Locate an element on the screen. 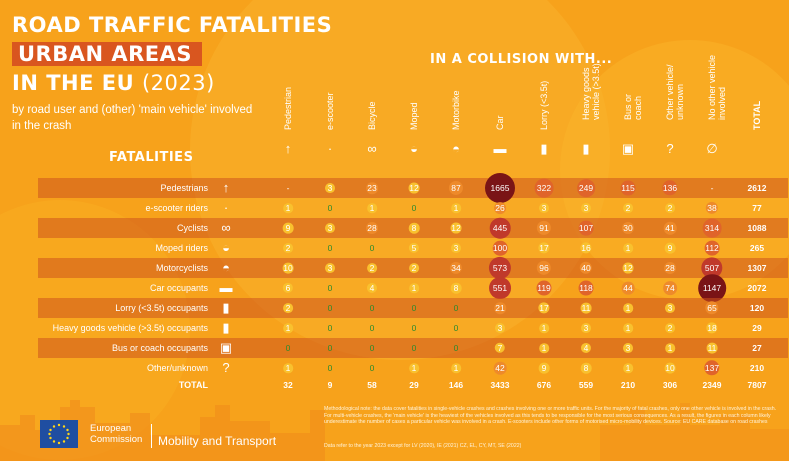  totals-label: TOTAL is located at coordinates (193, 385).